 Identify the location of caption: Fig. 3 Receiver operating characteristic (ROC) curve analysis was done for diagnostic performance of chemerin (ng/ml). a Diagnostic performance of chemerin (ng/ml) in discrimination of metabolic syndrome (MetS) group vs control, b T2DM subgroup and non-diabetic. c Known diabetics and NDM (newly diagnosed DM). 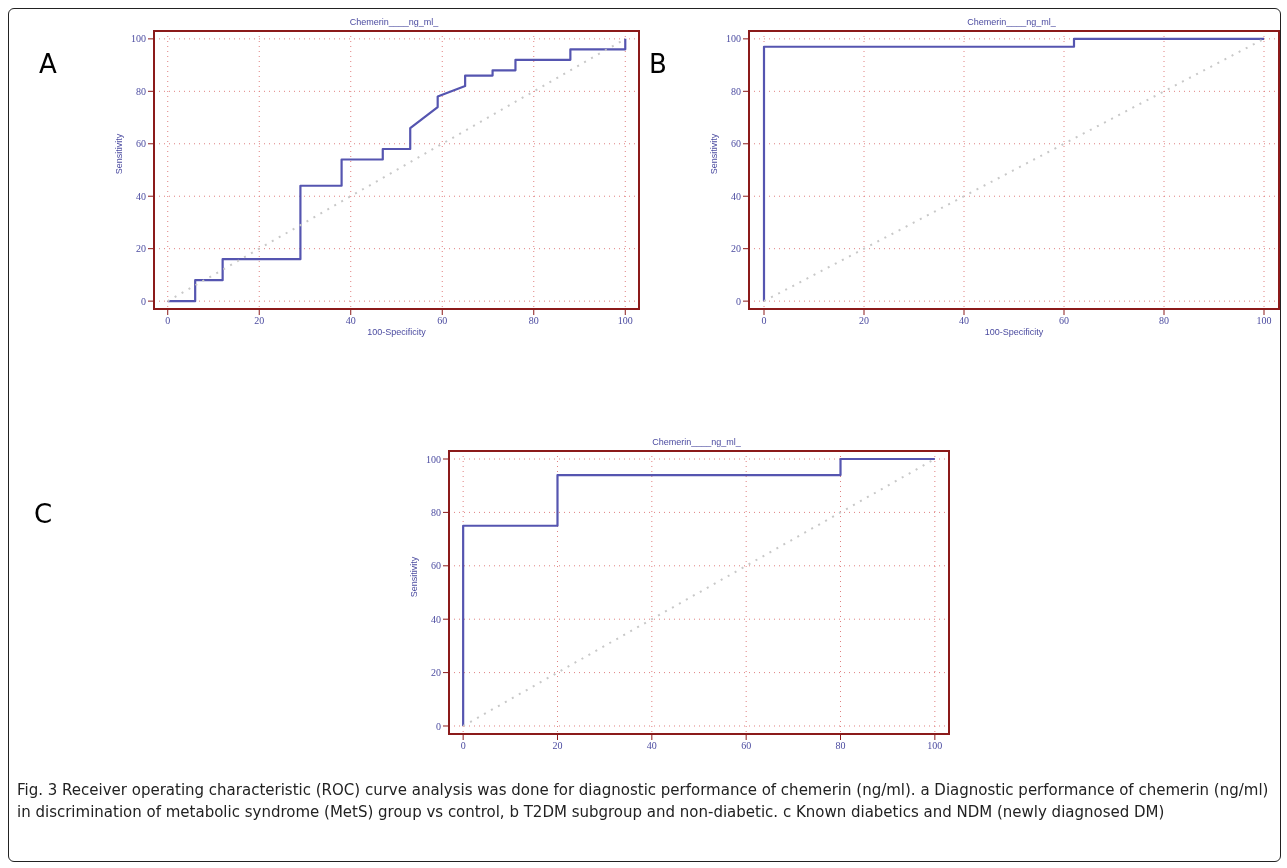
(643, 801).